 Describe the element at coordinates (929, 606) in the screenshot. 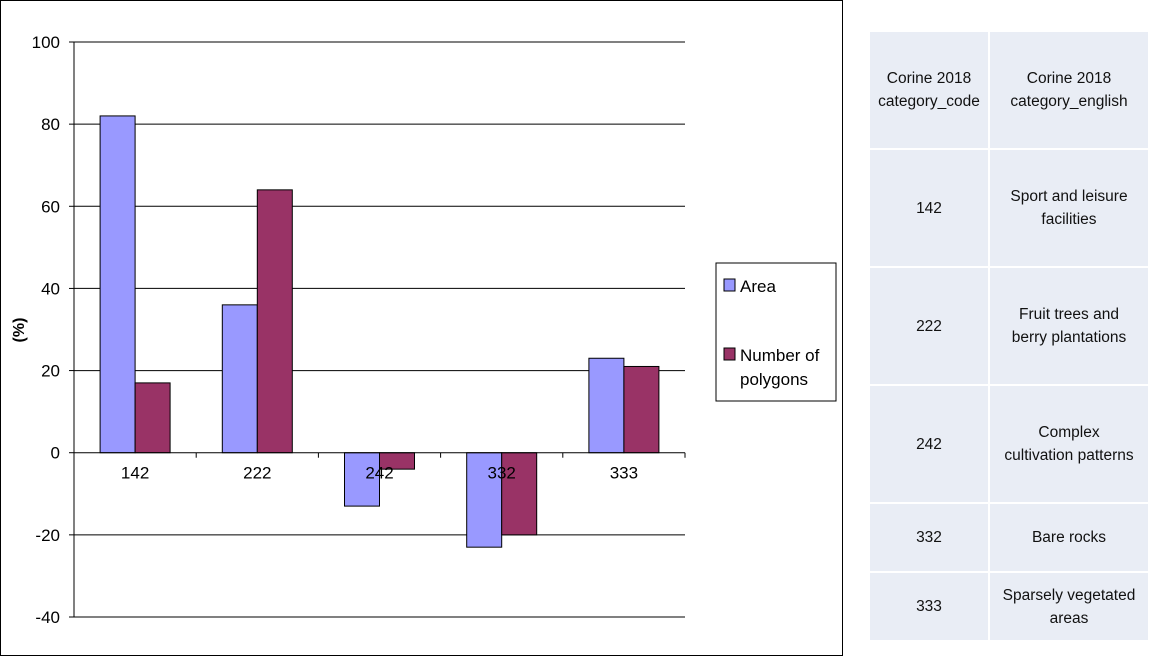

I see `code-cell: 333` at that location.